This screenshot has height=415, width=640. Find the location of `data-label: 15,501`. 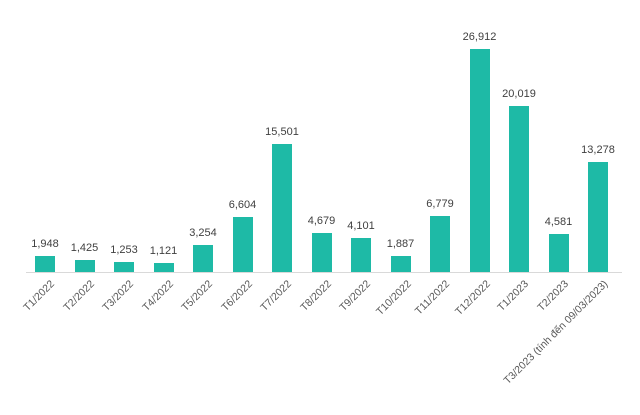

data-label: 15,501 is located at coordinates (282, 131).